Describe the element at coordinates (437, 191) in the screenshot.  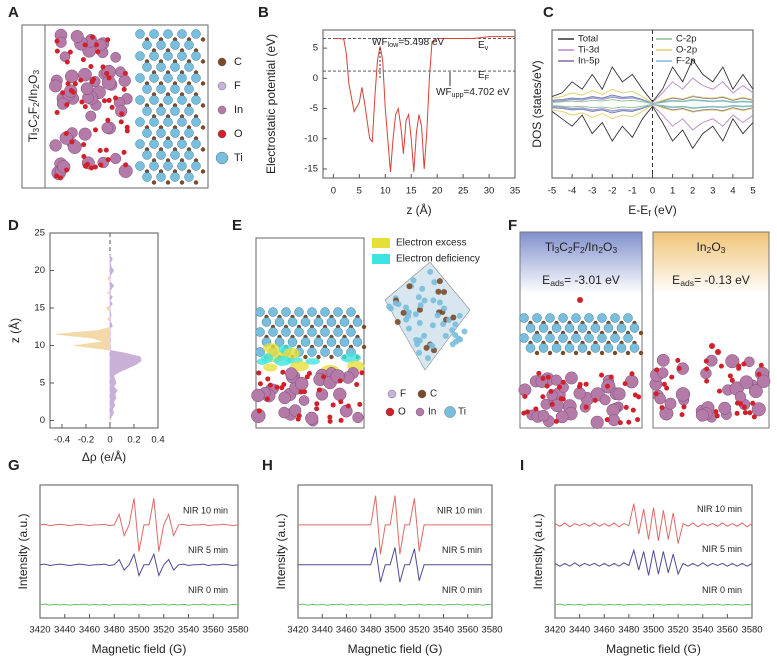
I see `x-tick-label: 20` at that location.